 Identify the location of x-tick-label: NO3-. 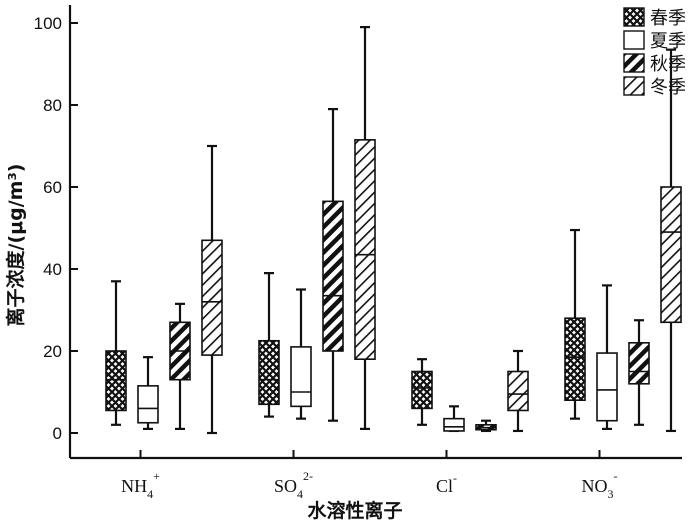
(600, 485).